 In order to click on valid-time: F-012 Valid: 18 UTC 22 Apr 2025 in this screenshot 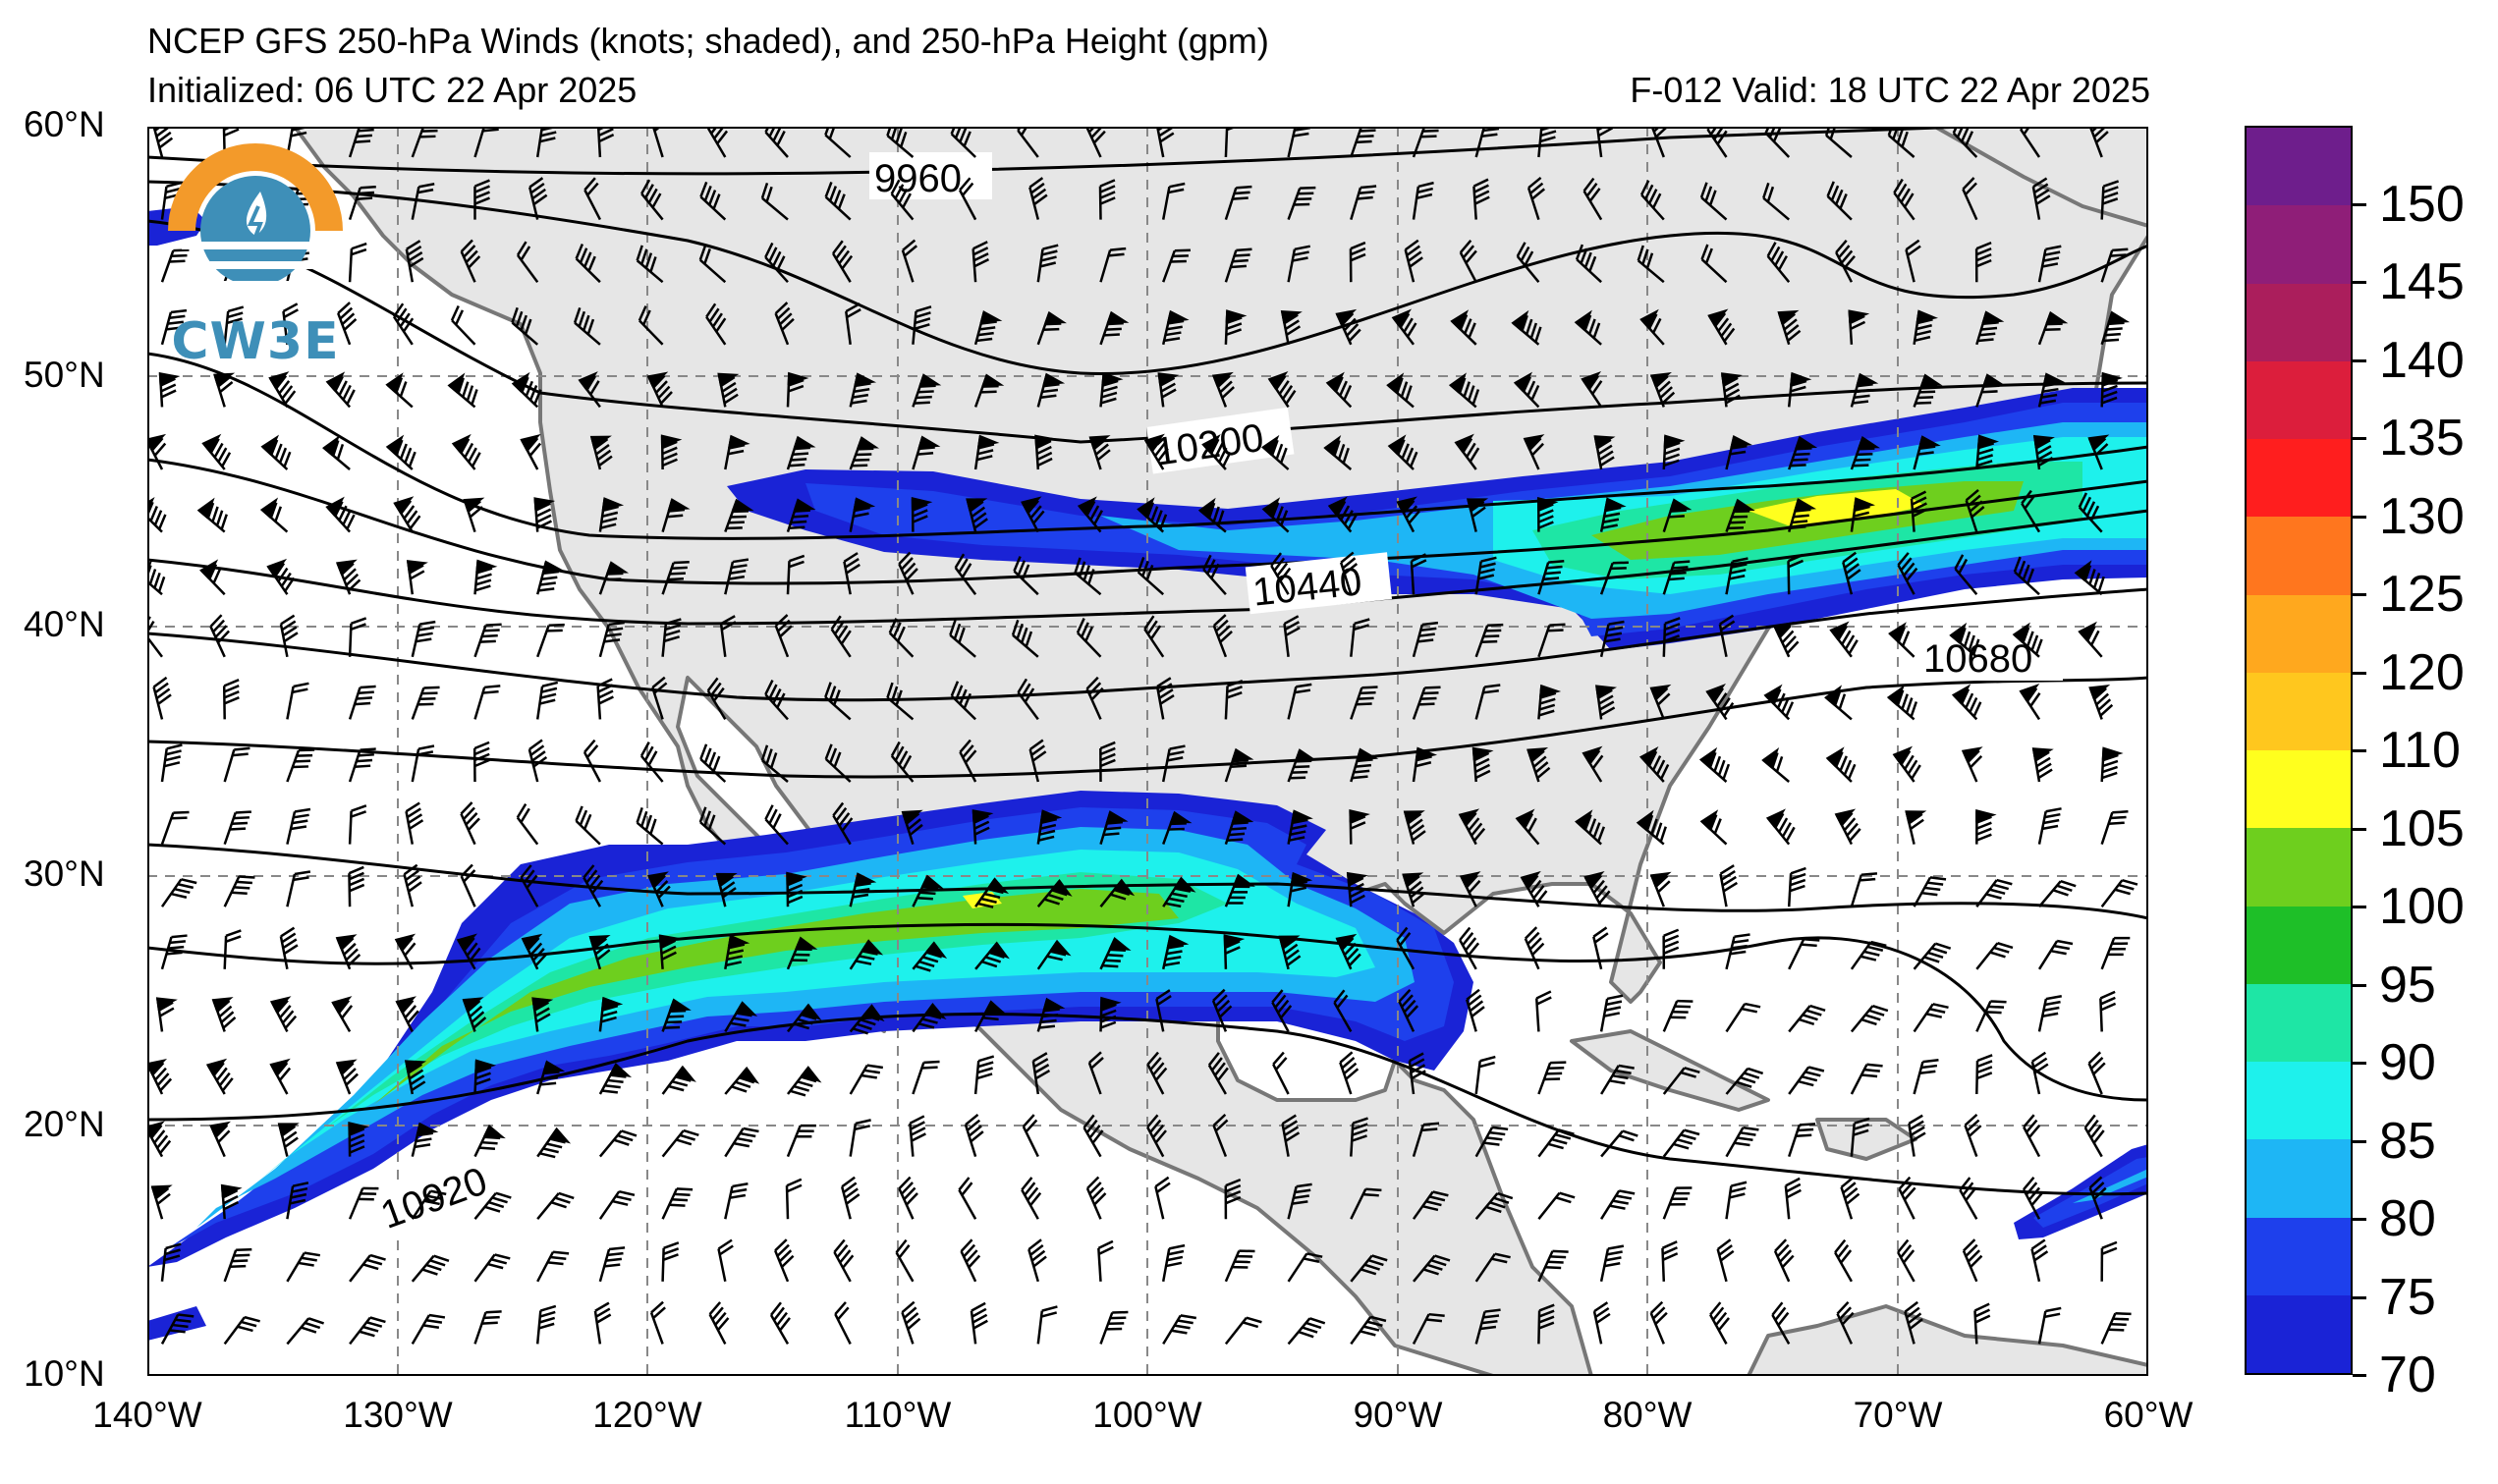, I will do `click(1890, 90)`.